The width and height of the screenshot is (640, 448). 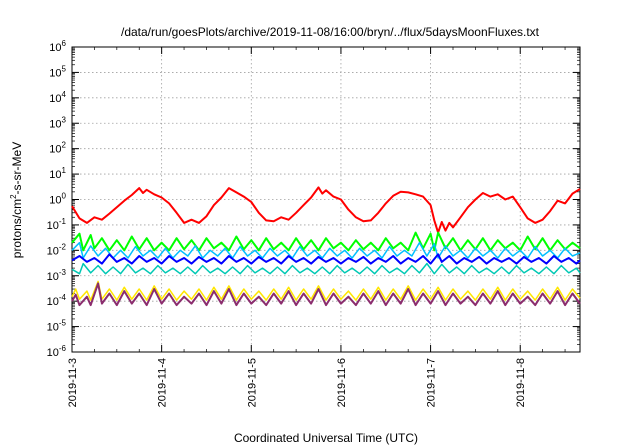 I want to click on y-tick-label: 10², so click(x=57, y=148).